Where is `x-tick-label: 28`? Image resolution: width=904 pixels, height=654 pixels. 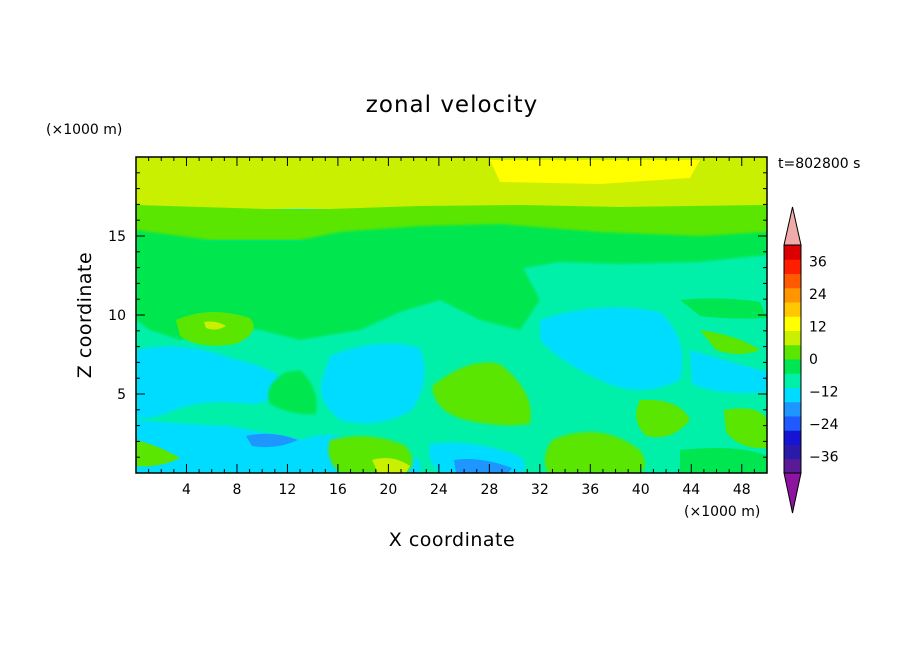
x-tick-label: 28 is located at coordinates (489, 490).